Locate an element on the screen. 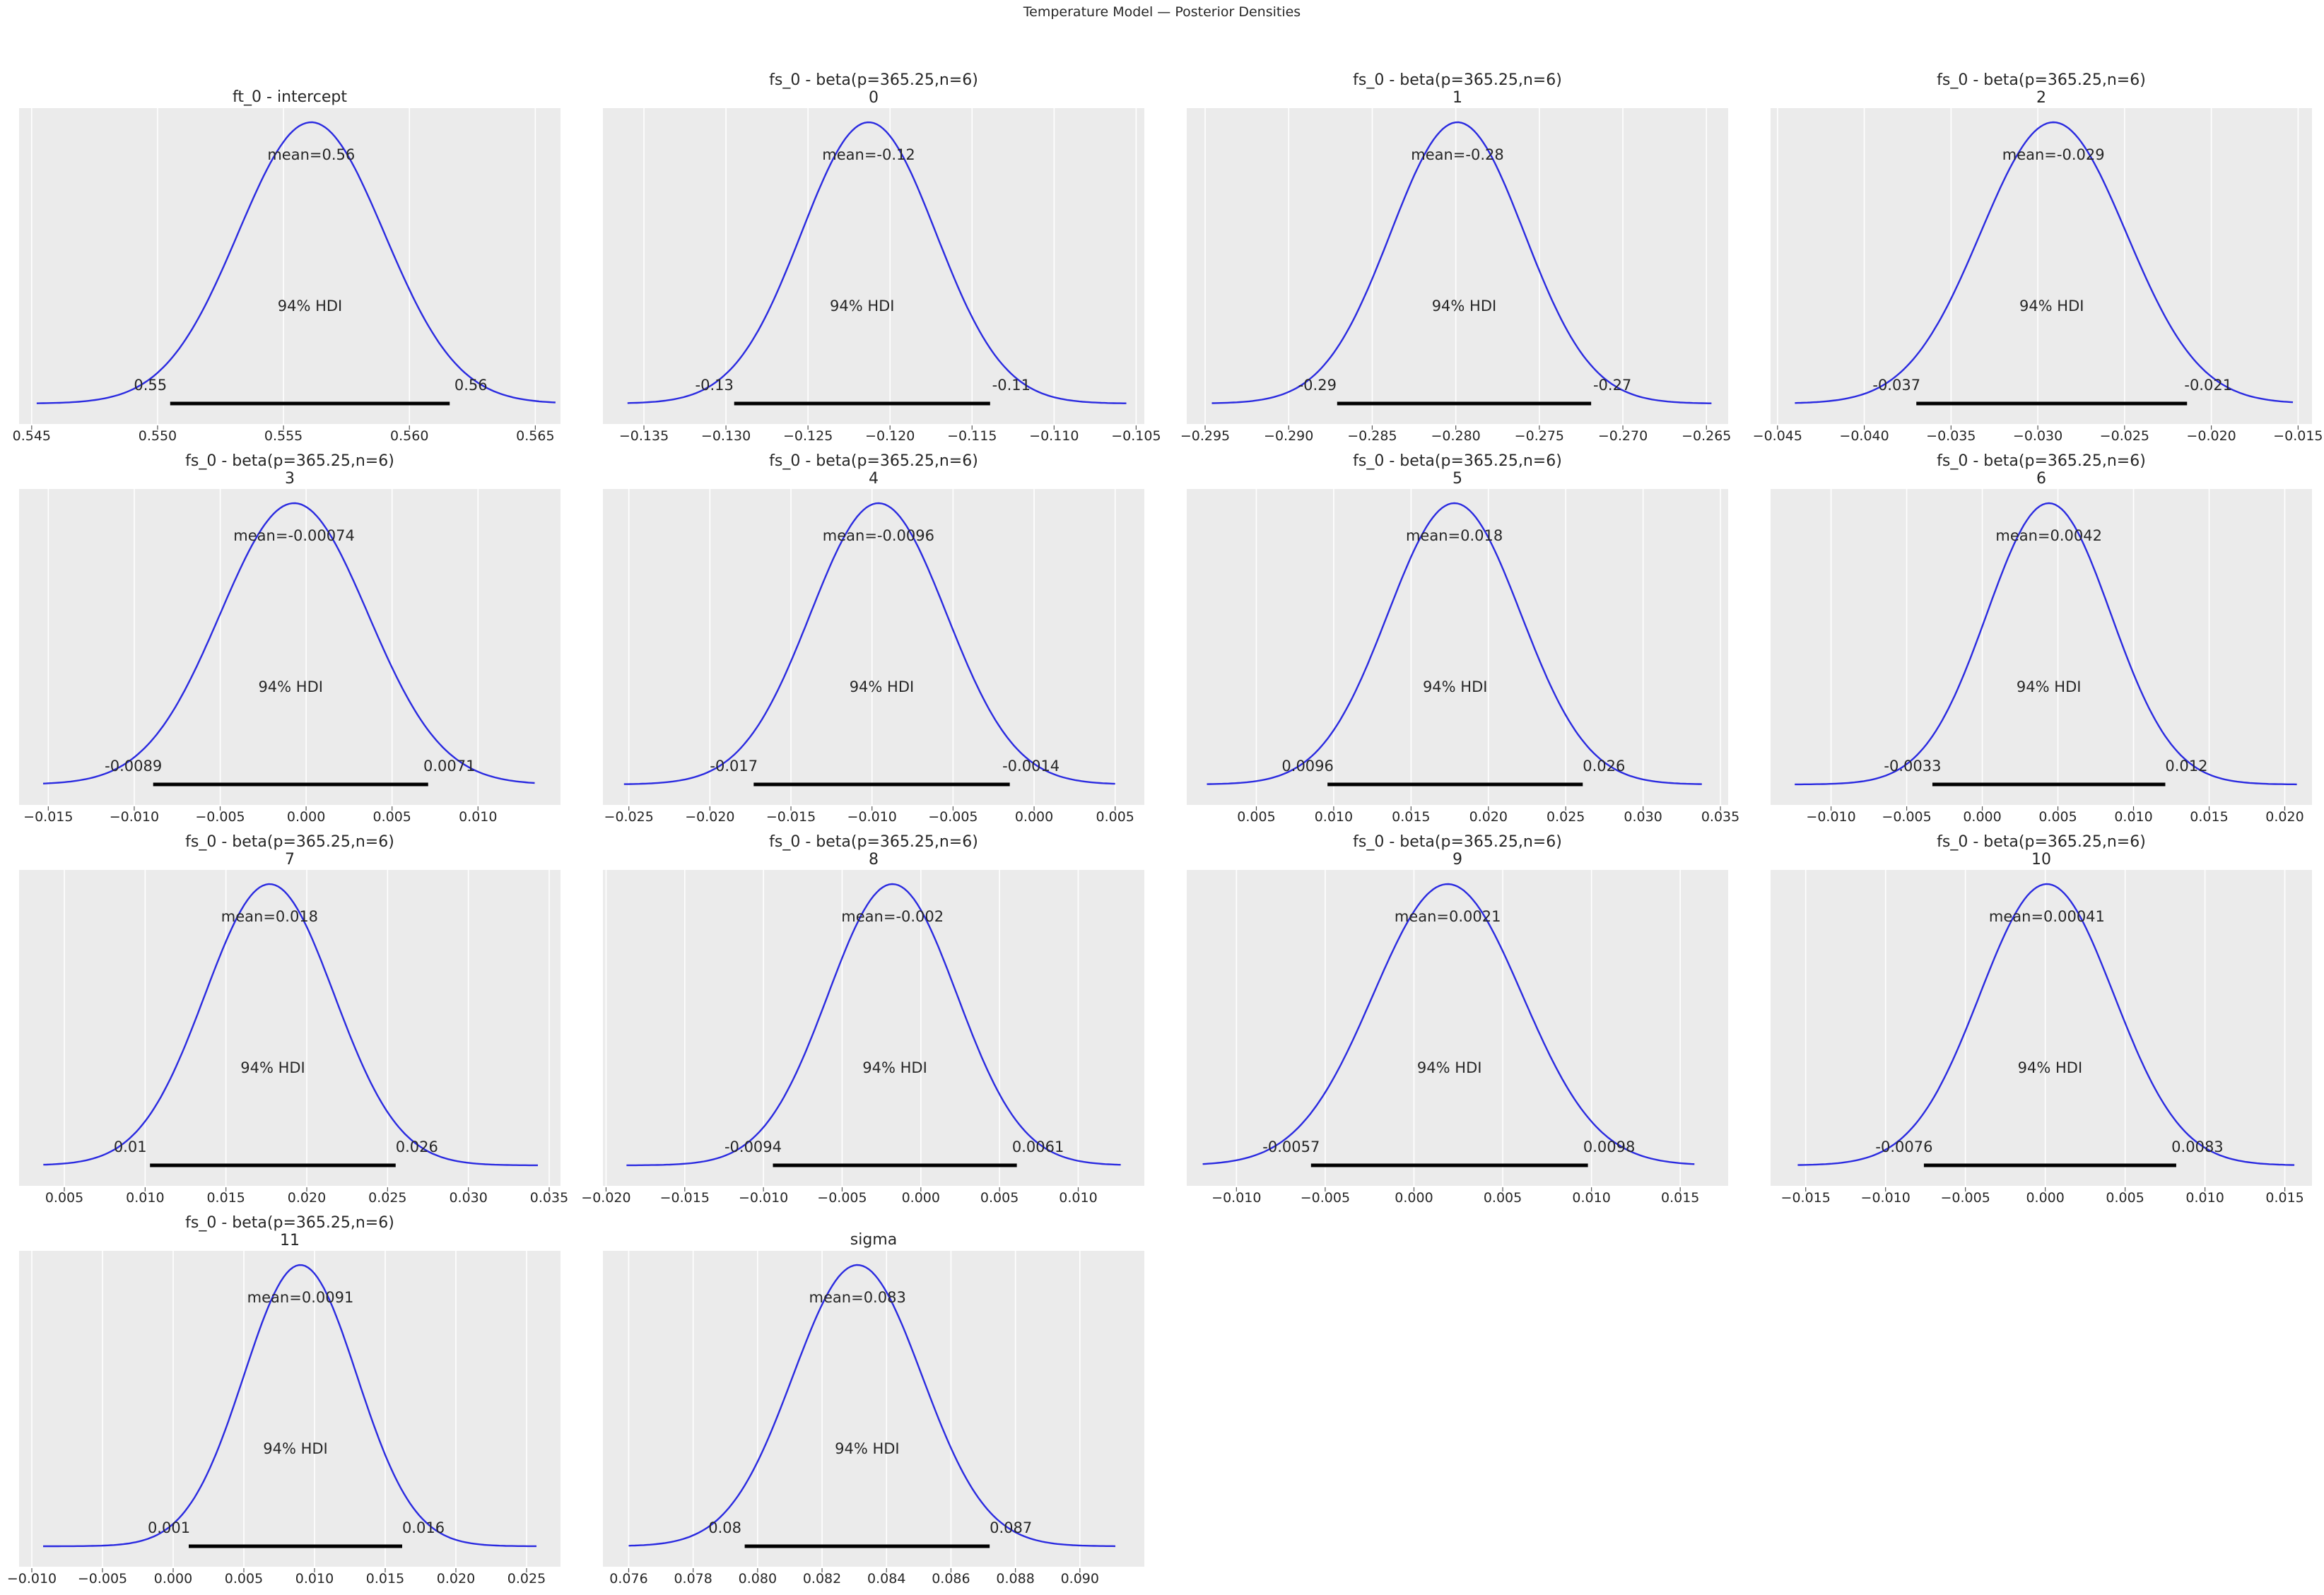 The width and height of the screenshot is (2324, 1595). x-tick-label: −0.285 is located at coordinates (1372, 436).